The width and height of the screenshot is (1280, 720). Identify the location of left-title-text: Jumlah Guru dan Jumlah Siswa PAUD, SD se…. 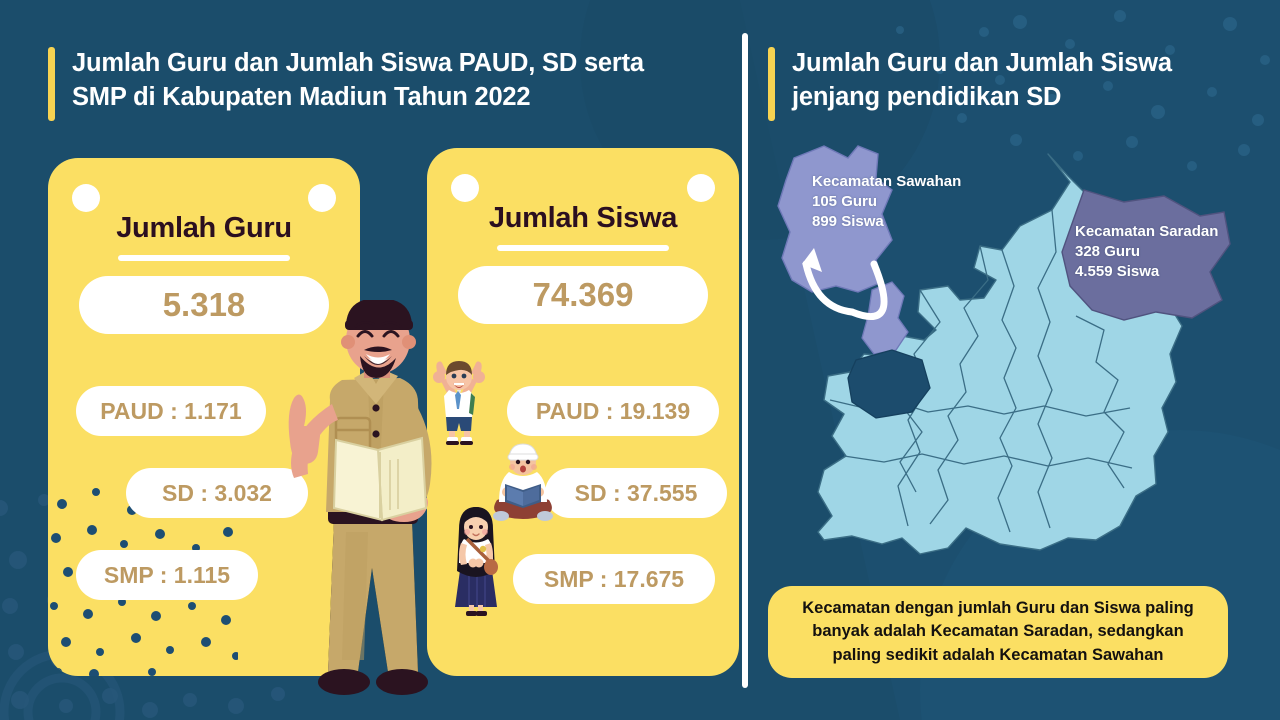
(358, 80).